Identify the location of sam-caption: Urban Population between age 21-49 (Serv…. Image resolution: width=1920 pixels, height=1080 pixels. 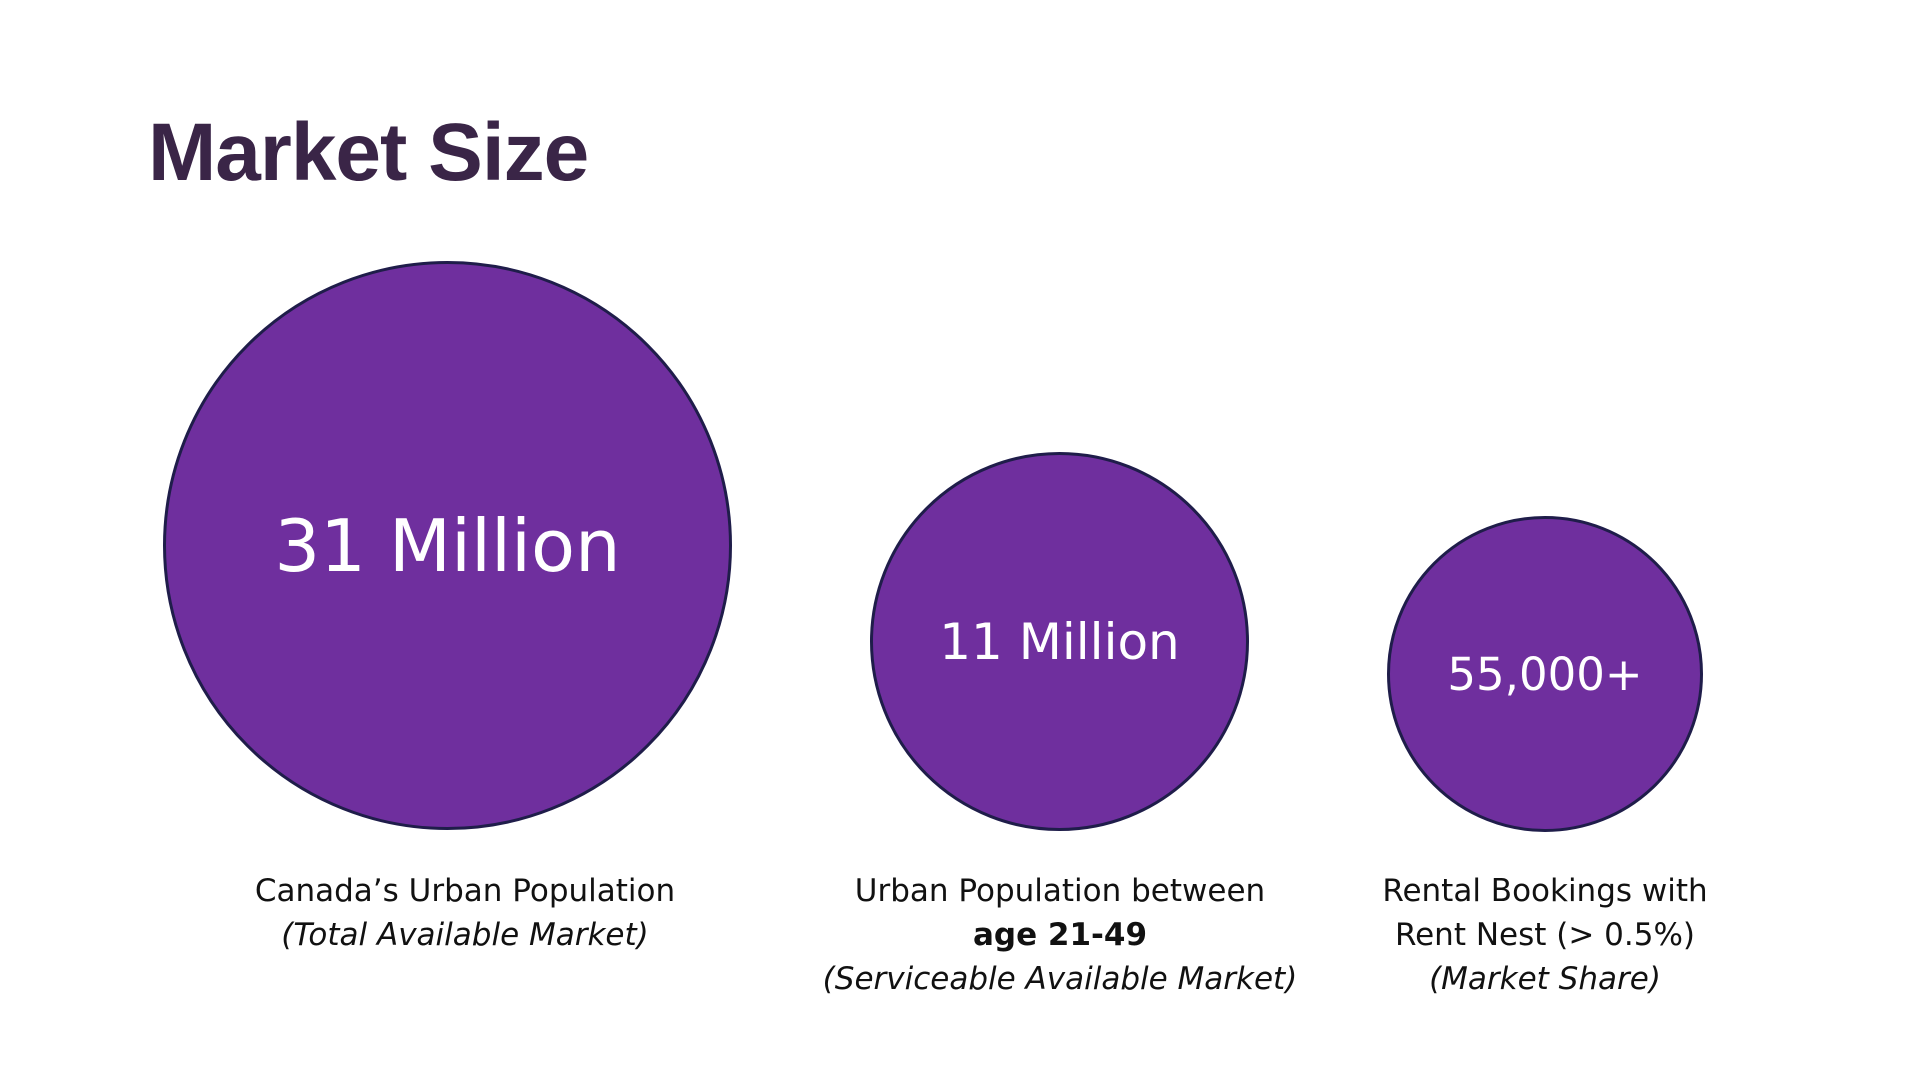
(1060, 935).